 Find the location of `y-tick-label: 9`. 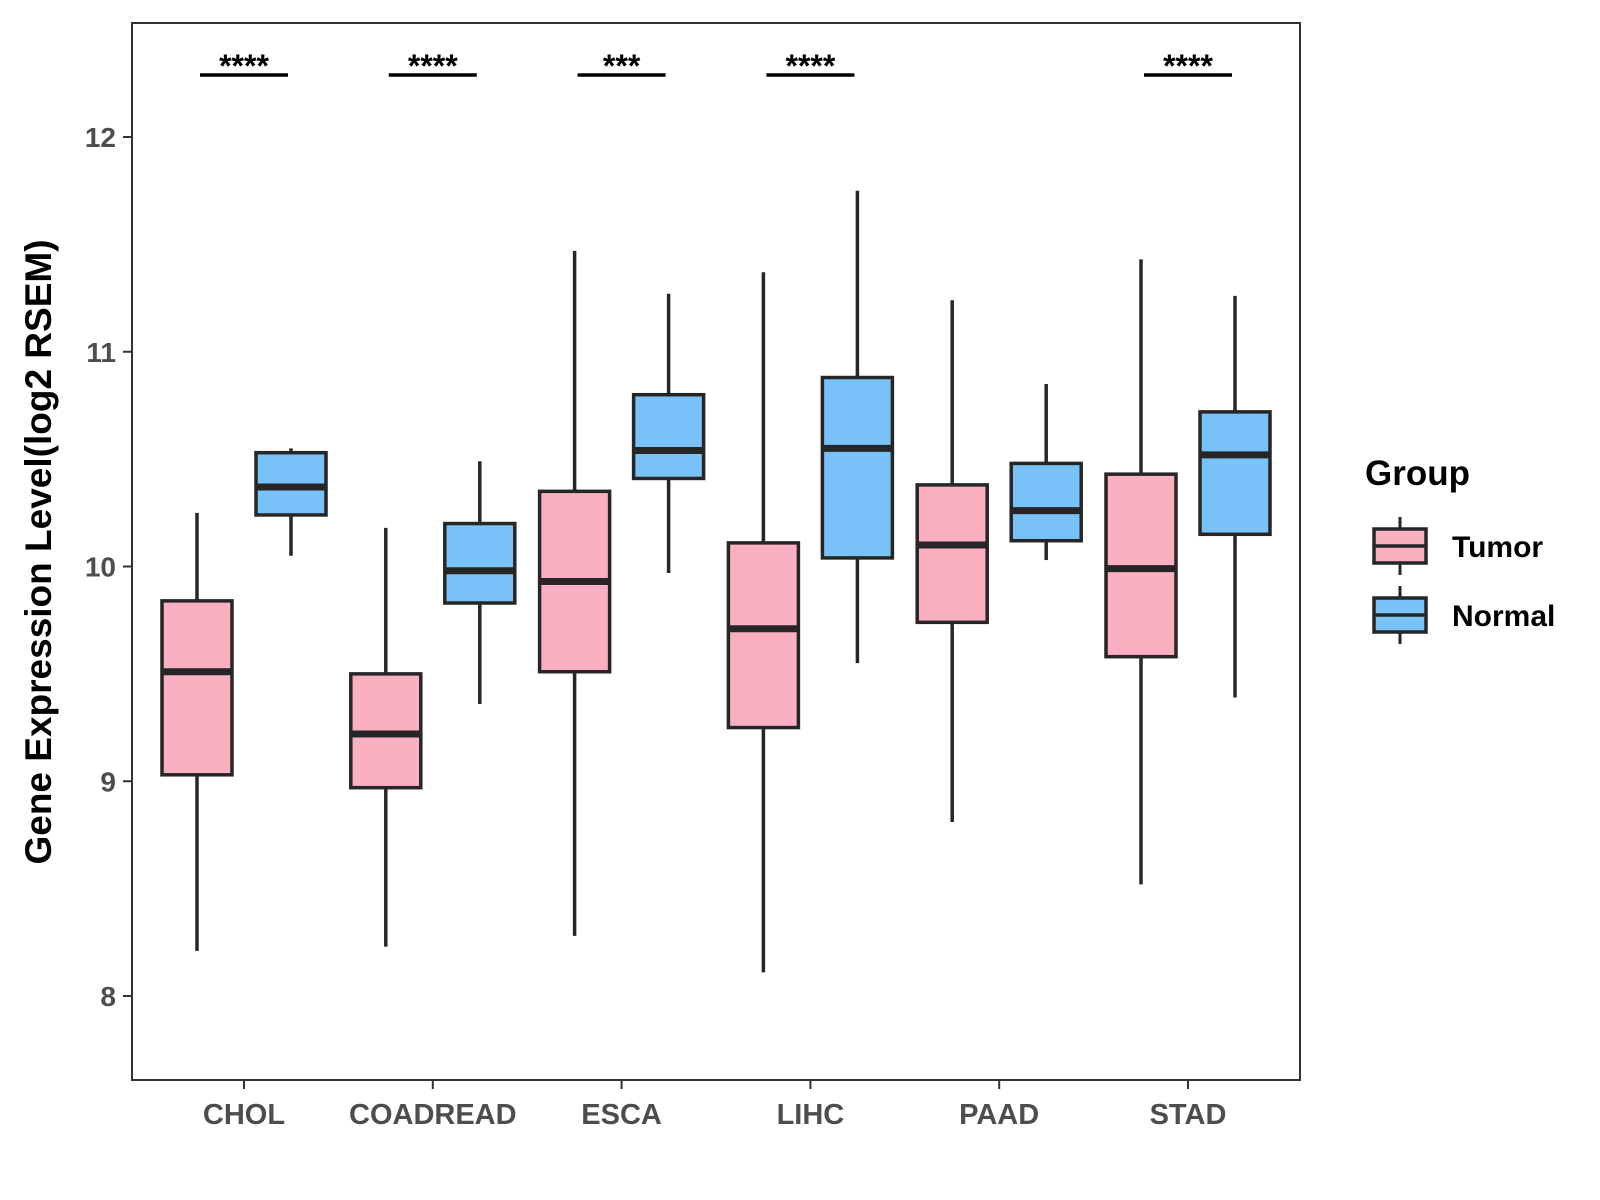

y-tick-label: 9 is located at coordinates (108, 781).